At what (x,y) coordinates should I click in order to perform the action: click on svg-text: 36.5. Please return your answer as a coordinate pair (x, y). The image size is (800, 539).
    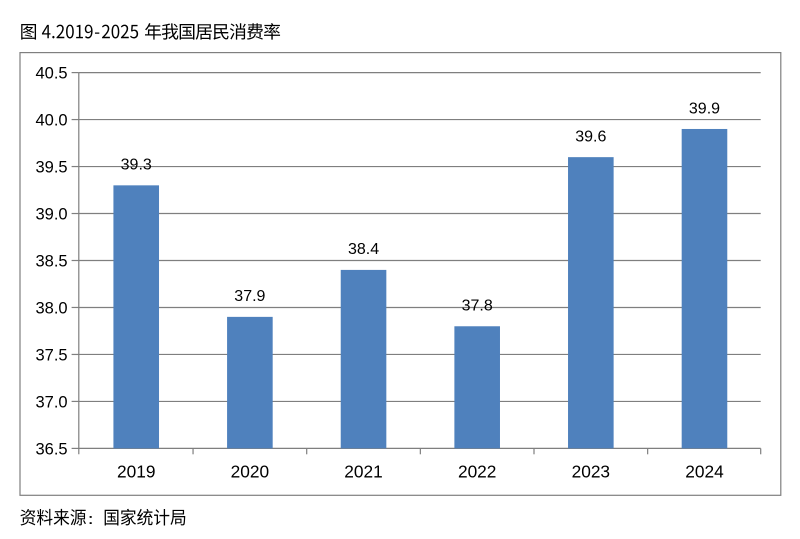
    Looking at the image, I should click on (51, 449).